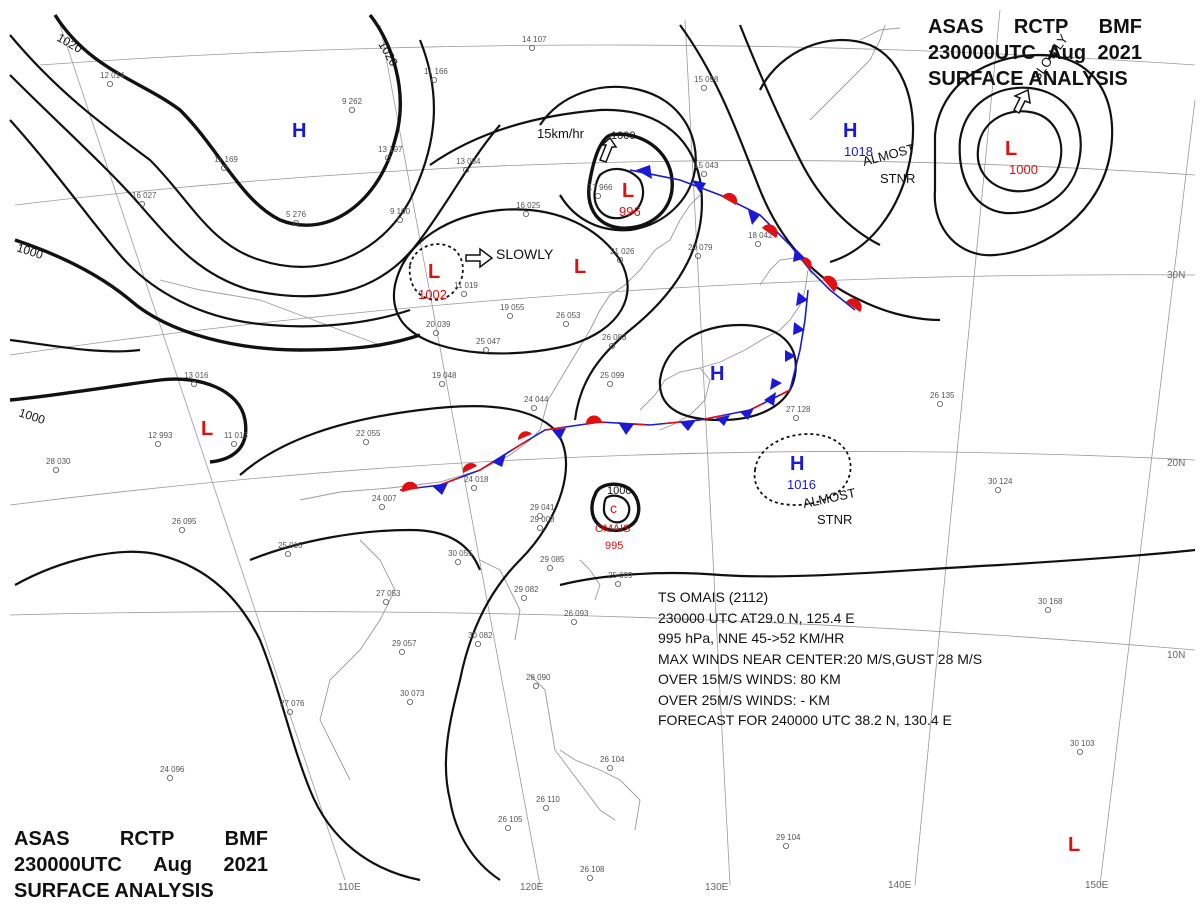 Image resolution: width=1200 pixels, height=919 pixels. I want to click on station-plot: 27 076, so click(292, 703).